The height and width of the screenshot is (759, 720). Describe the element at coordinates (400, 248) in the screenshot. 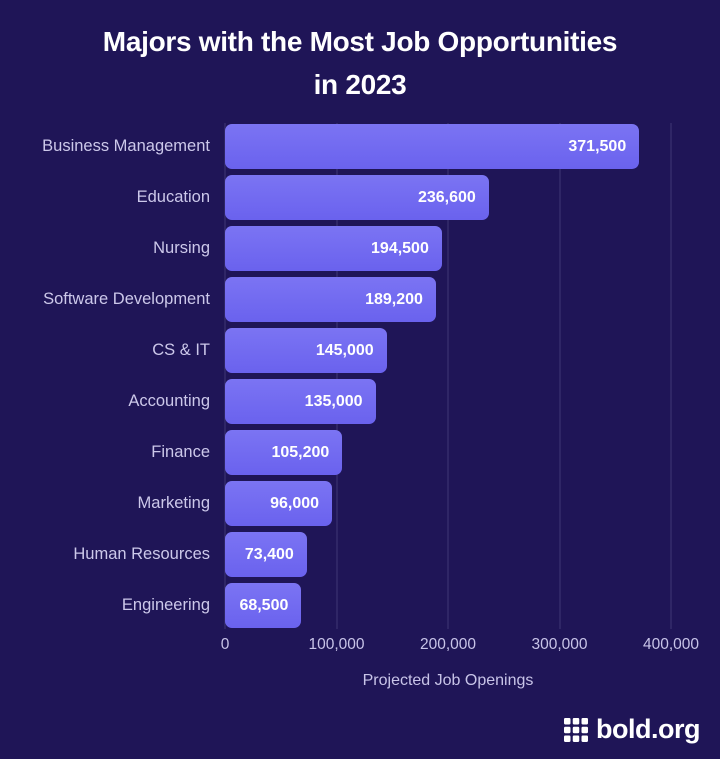

I see `value-label: 194,500` at that location.